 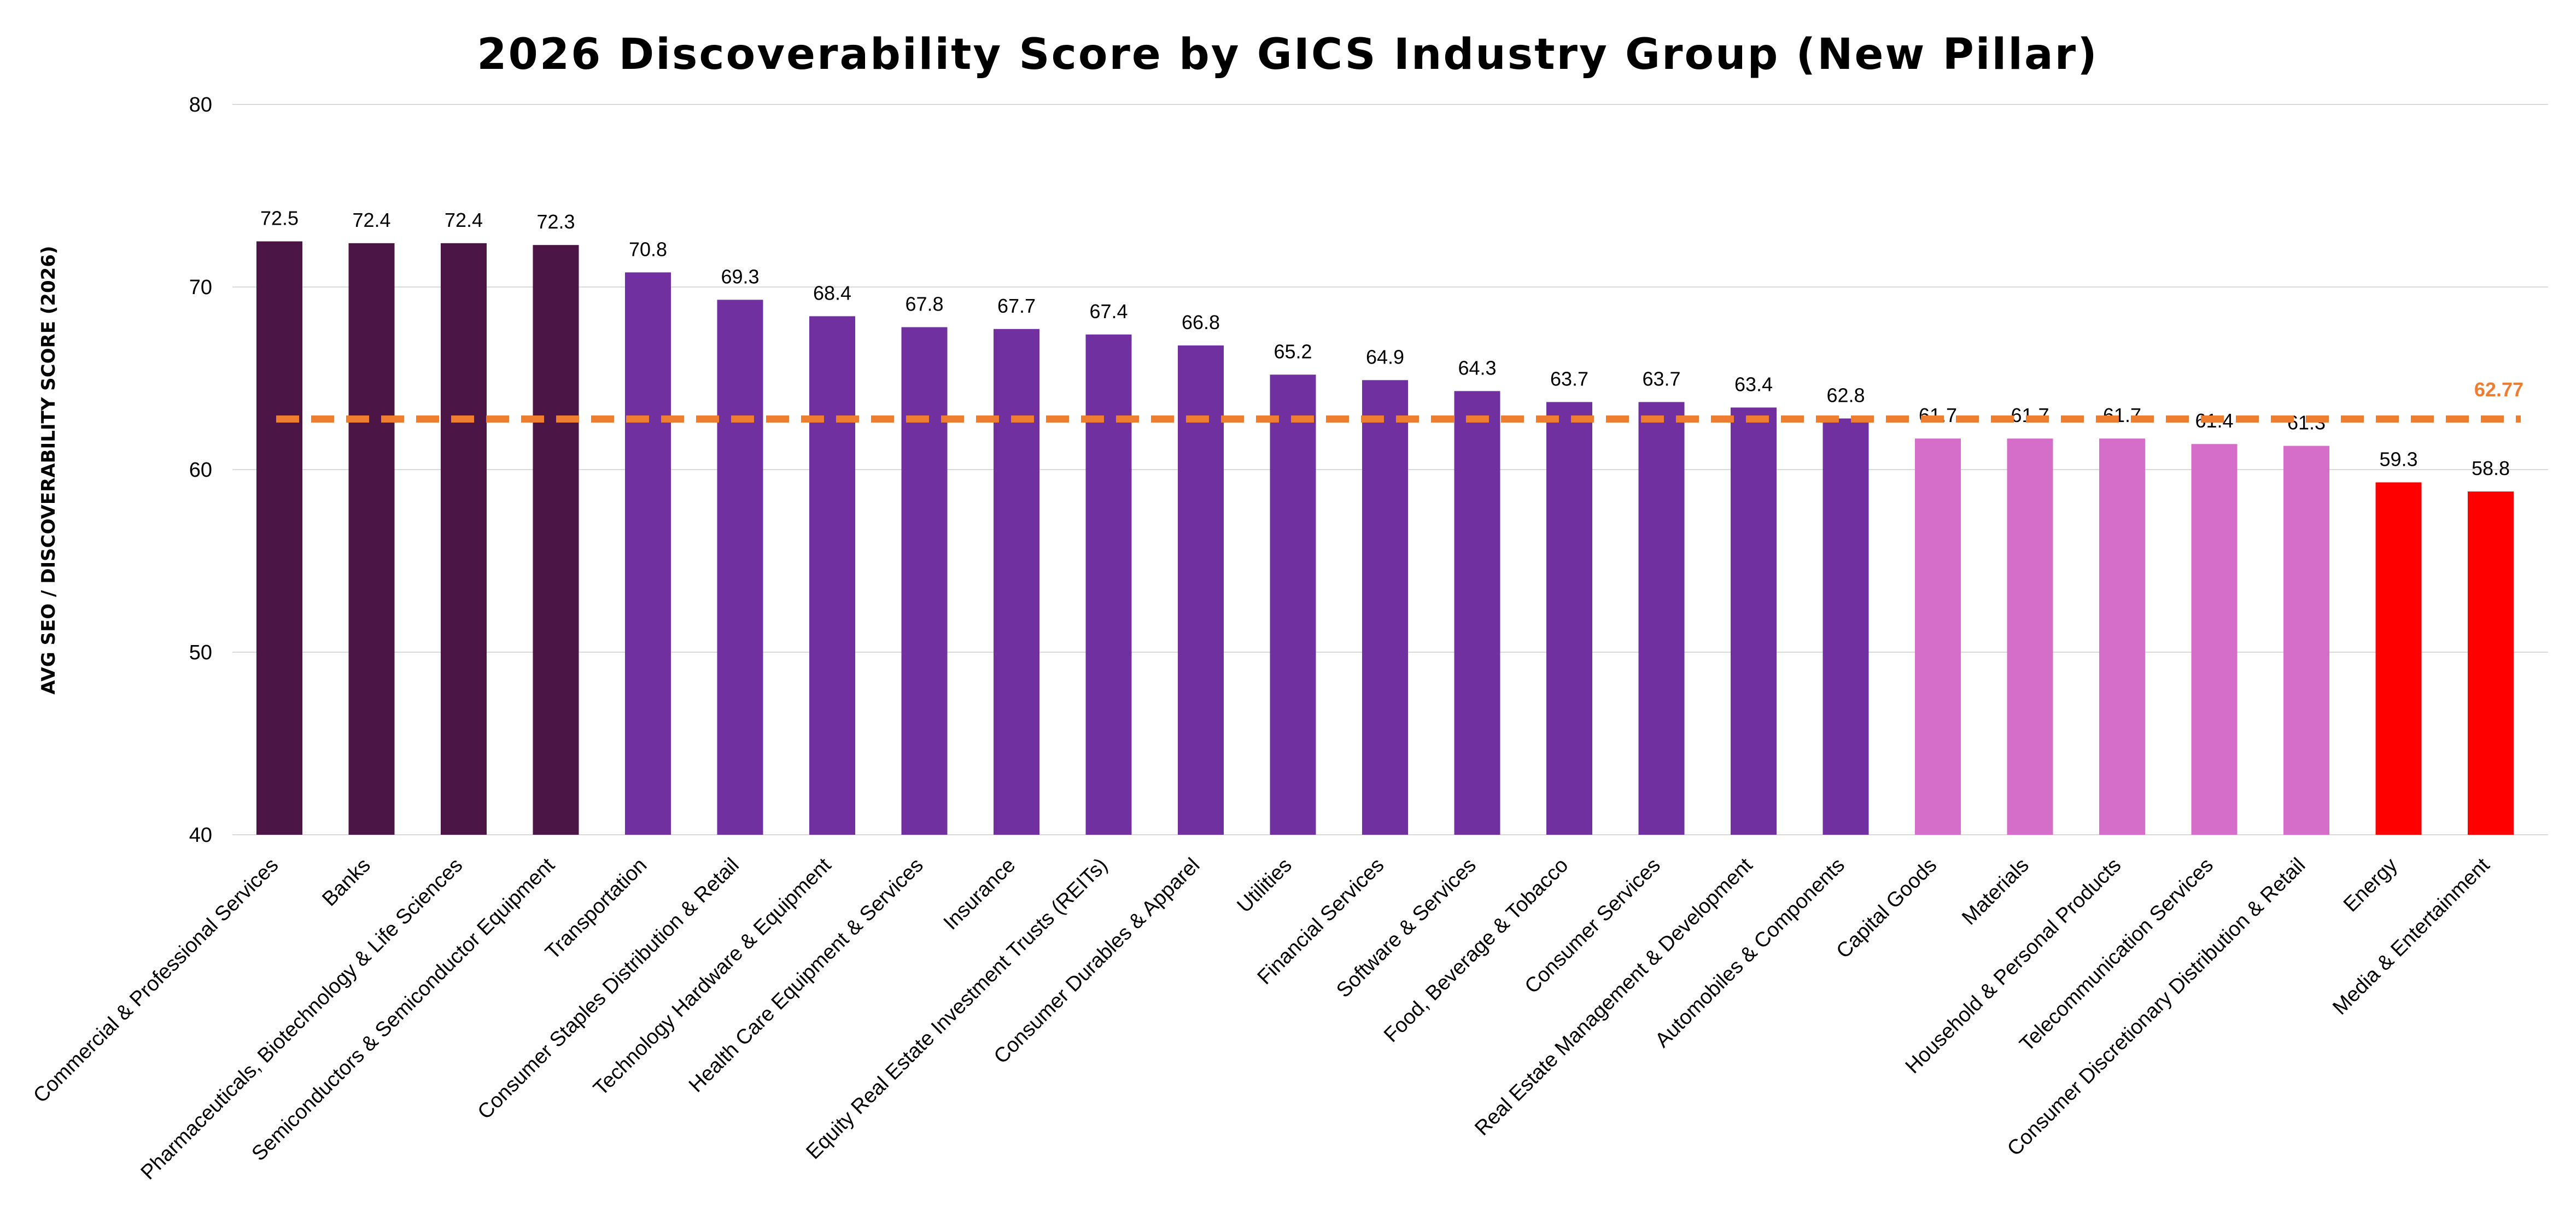 I want to click on x-category-label: Materials, so click(x=1996, y=892).